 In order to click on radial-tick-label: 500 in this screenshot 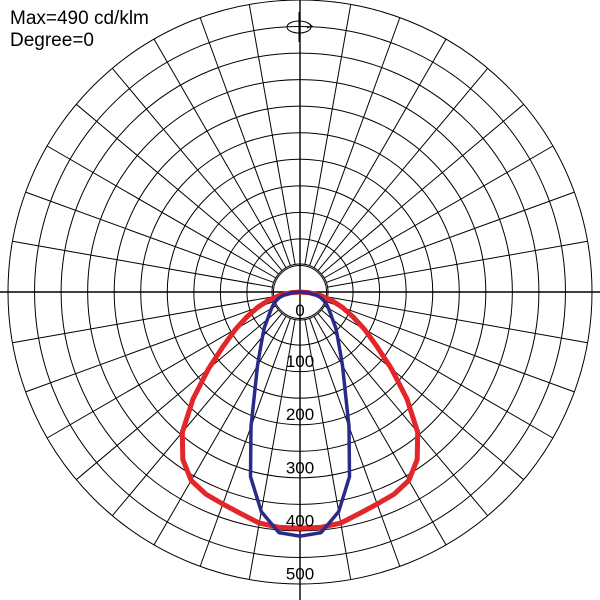, I will do `click(300, 573)`.